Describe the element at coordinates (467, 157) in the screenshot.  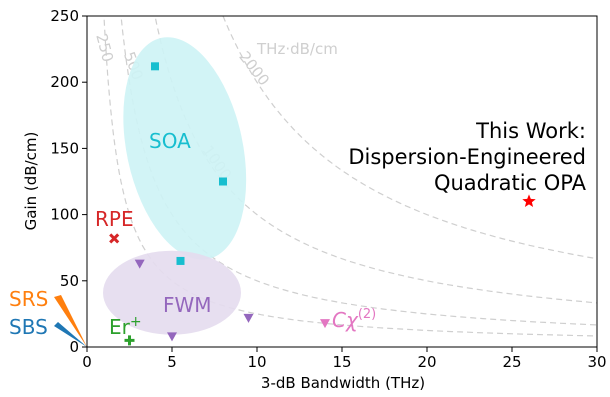
I see `this-work-label-line-2: Dispersion-Engineered` at that location.